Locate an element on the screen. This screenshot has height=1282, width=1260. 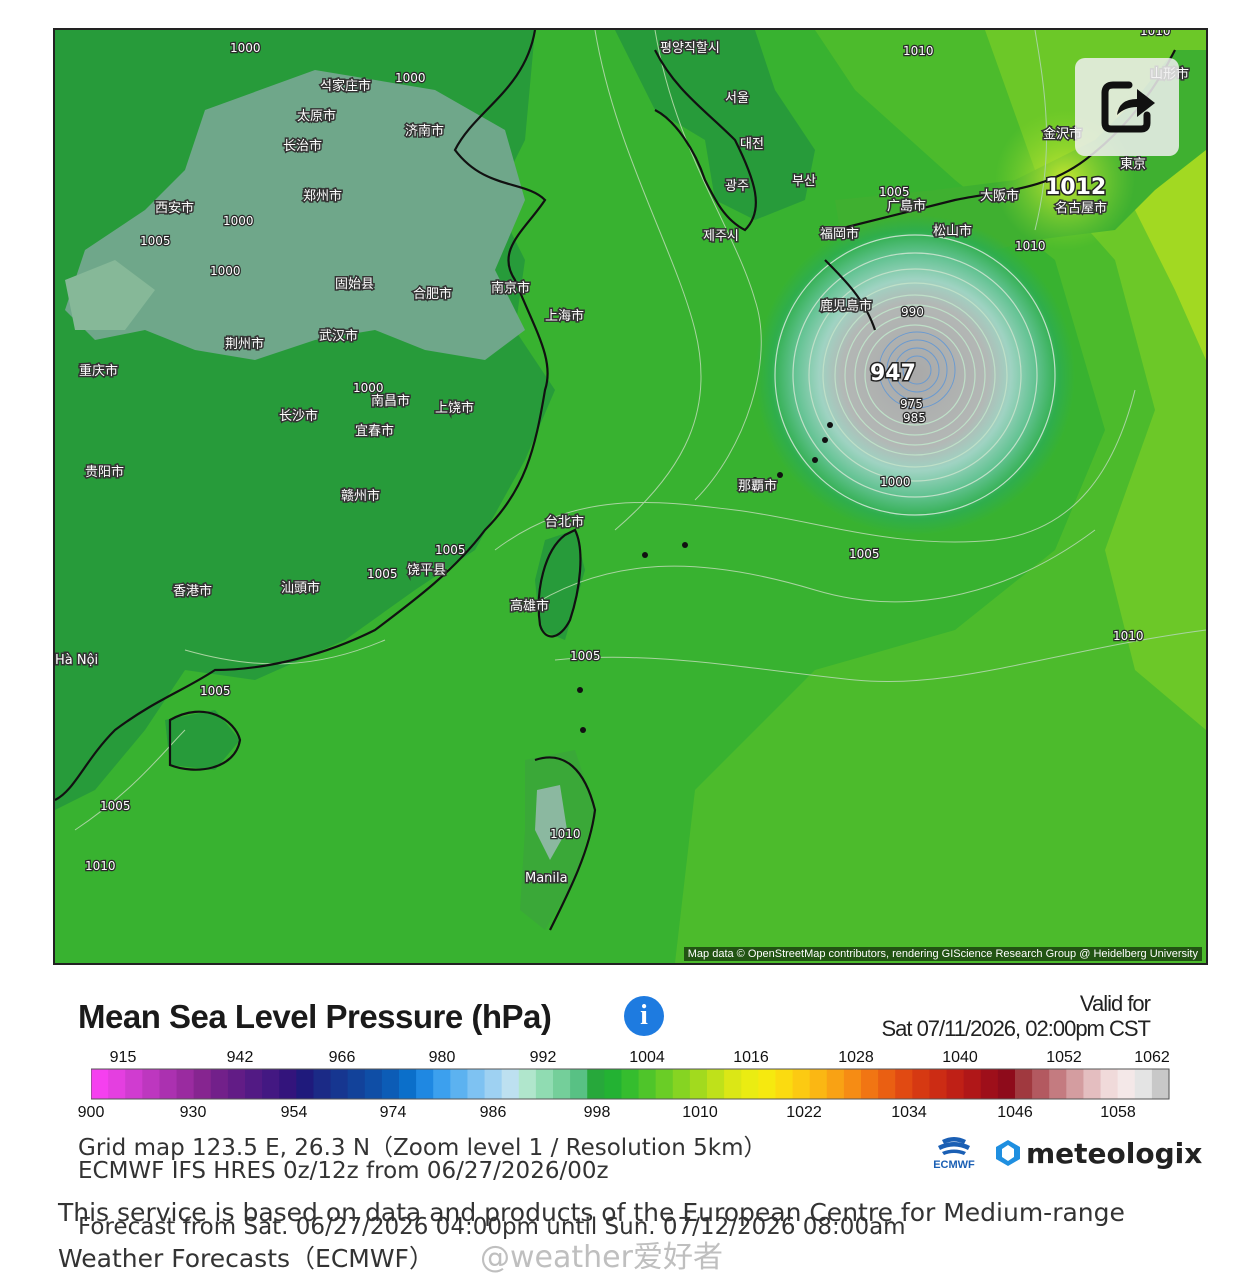
city-label: 大阪市 is located at coordinates (999, 196).